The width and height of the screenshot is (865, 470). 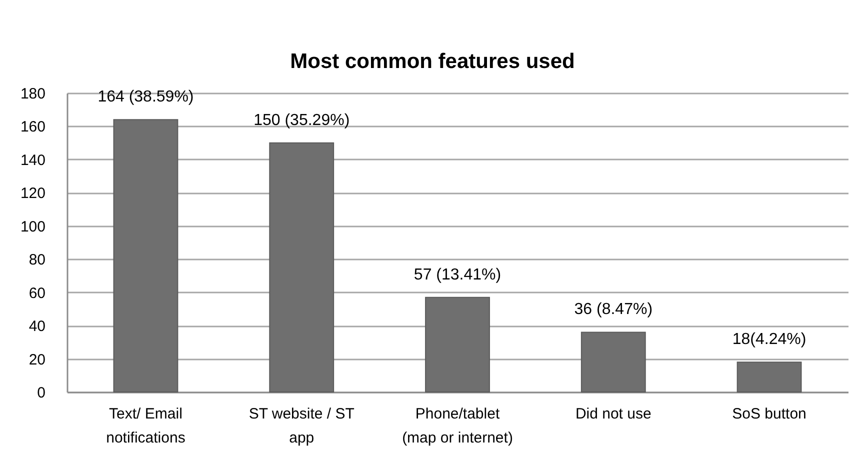 I want to click on y-tick-label: 180, so click(x=33, y=94).